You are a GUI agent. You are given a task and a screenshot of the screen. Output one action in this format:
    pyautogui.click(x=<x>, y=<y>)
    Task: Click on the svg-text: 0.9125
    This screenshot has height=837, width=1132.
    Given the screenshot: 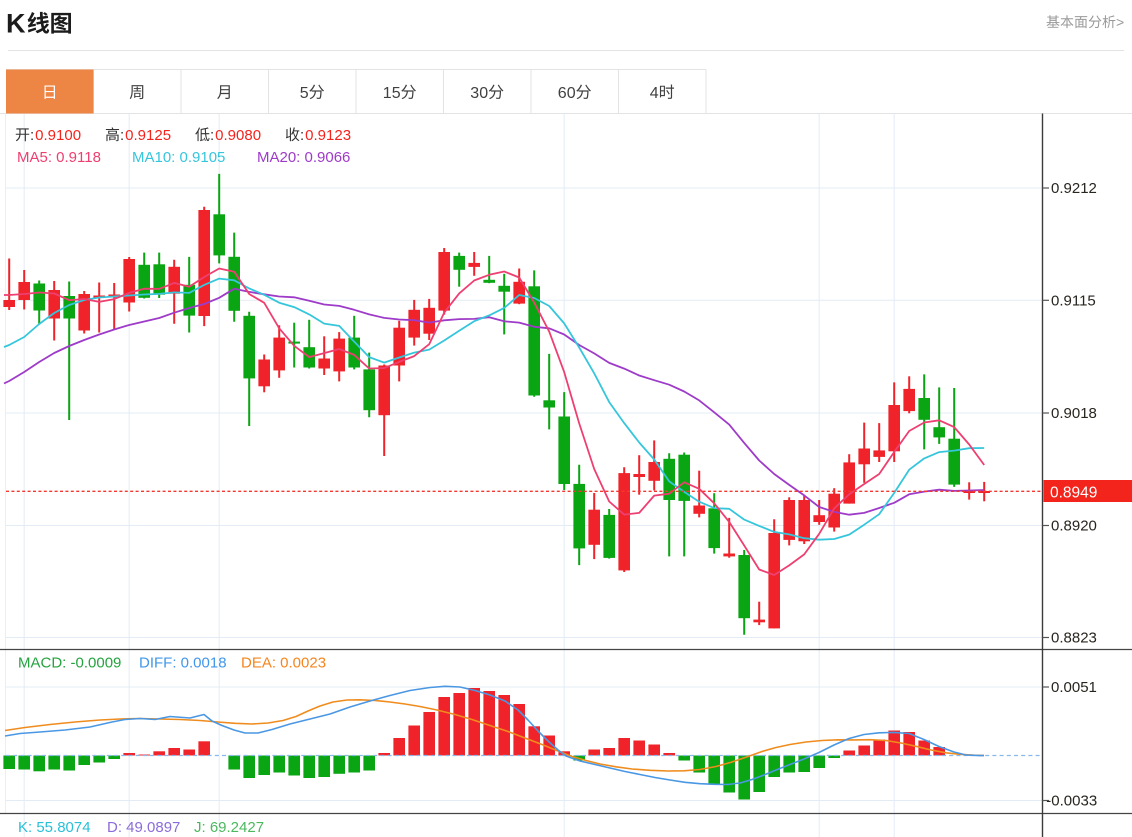 What is the action you would take?
    pyautogui.click(x=148, y=135)
    